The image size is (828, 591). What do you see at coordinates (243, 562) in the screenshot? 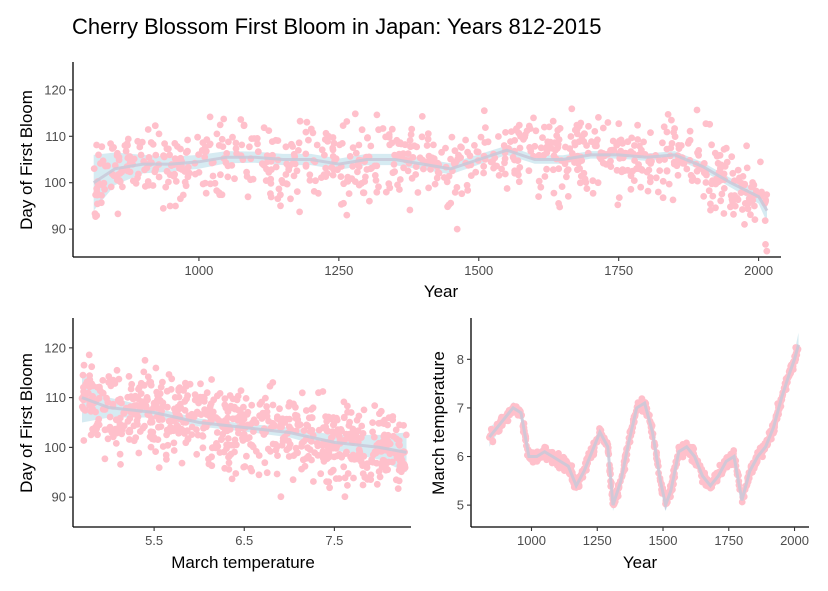
I see `x-axis-title: March temperature` at bounding box center [243, 562].